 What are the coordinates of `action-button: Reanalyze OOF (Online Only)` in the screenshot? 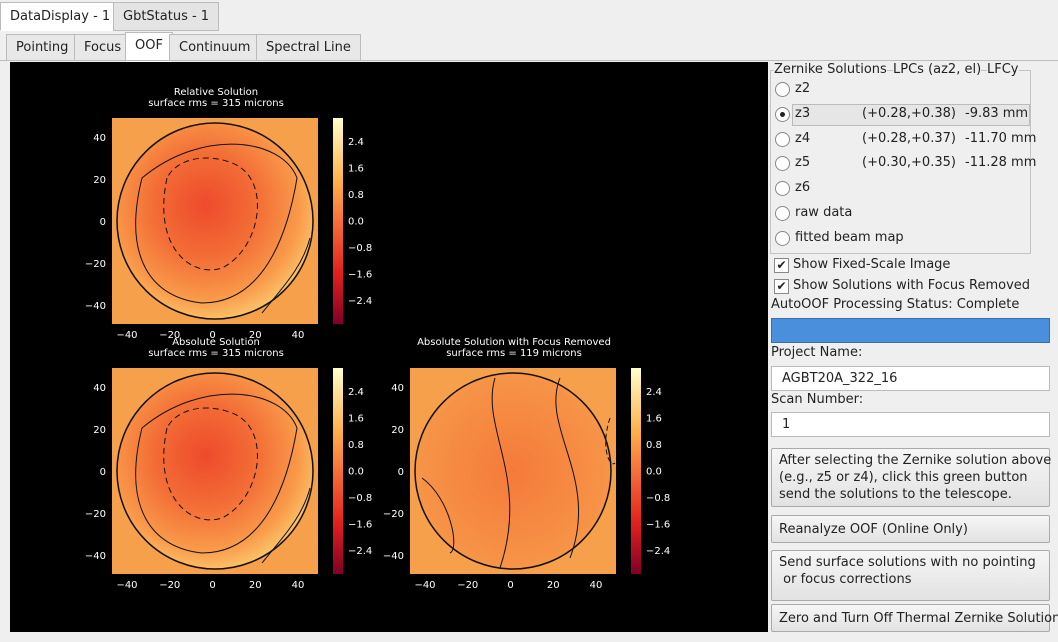 It's located at (910, 529).